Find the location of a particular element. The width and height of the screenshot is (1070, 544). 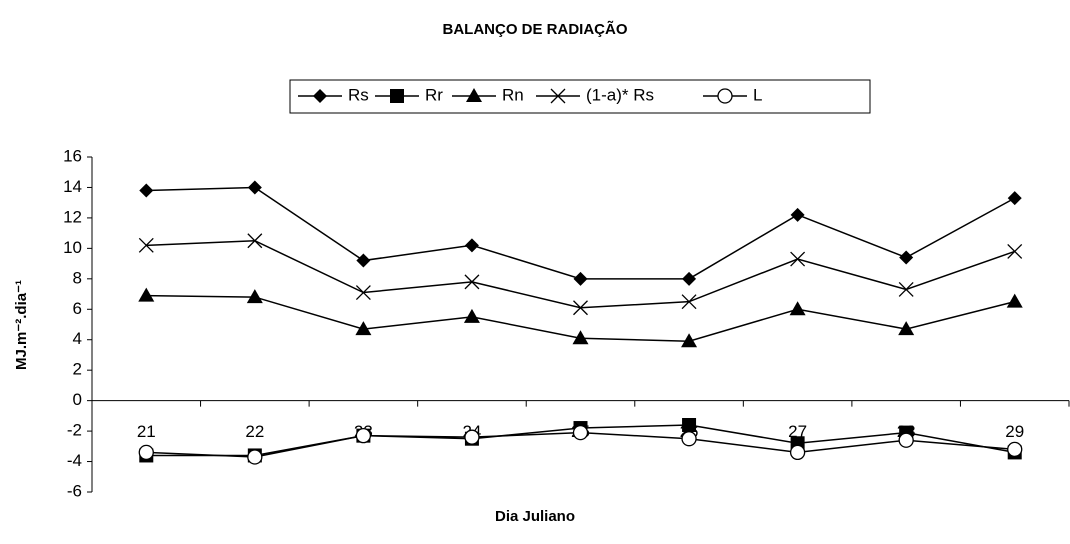

x-tick-label: 29 is located at coordinates (1014, 431).